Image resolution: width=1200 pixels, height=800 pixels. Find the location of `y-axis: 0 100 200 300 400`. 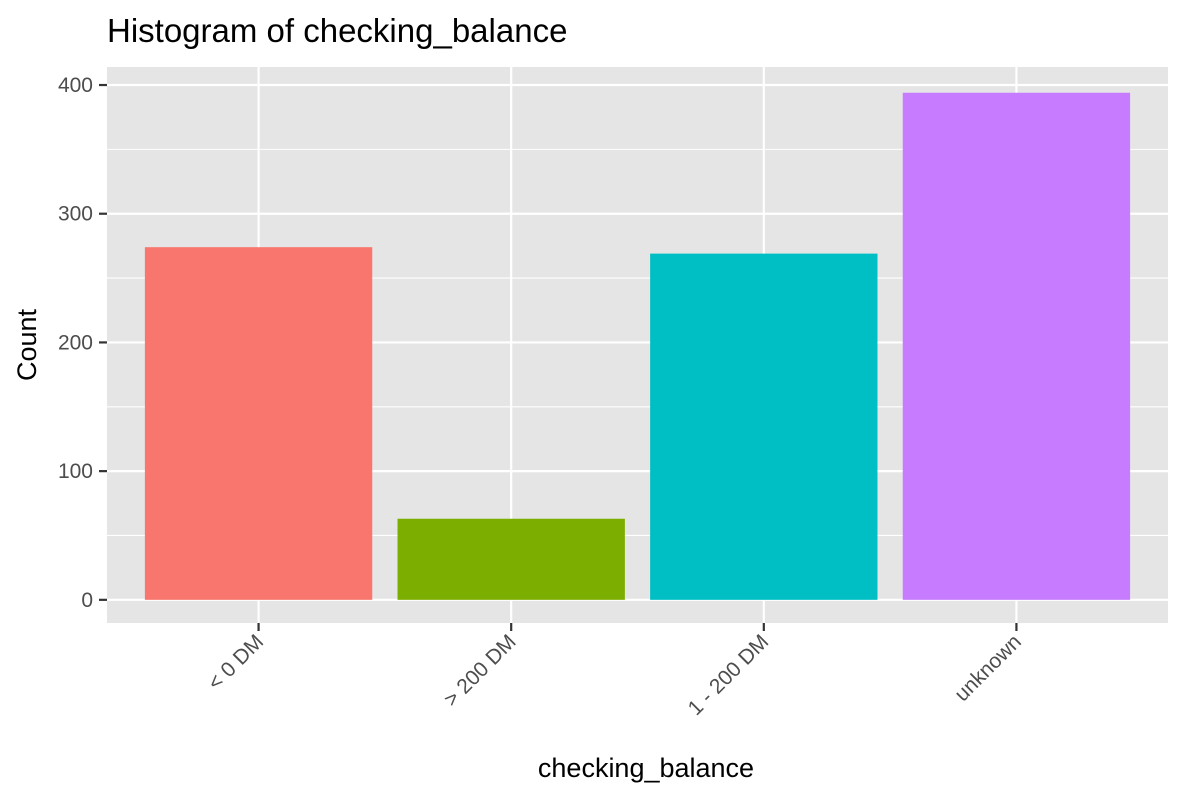

y-axis: 0 100 200 300 400 is located at coordinates (82, 343).